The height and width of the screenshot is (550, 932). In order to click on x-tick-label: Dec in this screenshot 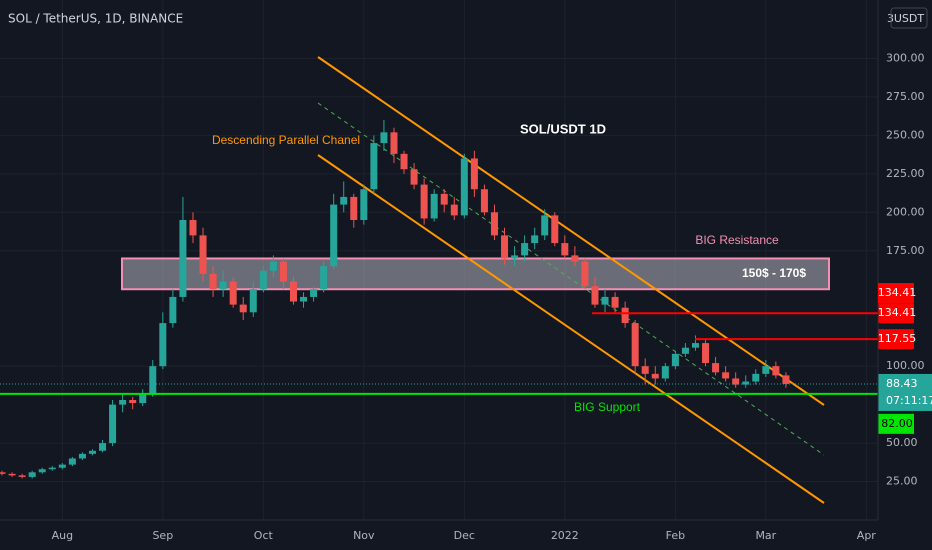, I will do `click(464, 535)`.